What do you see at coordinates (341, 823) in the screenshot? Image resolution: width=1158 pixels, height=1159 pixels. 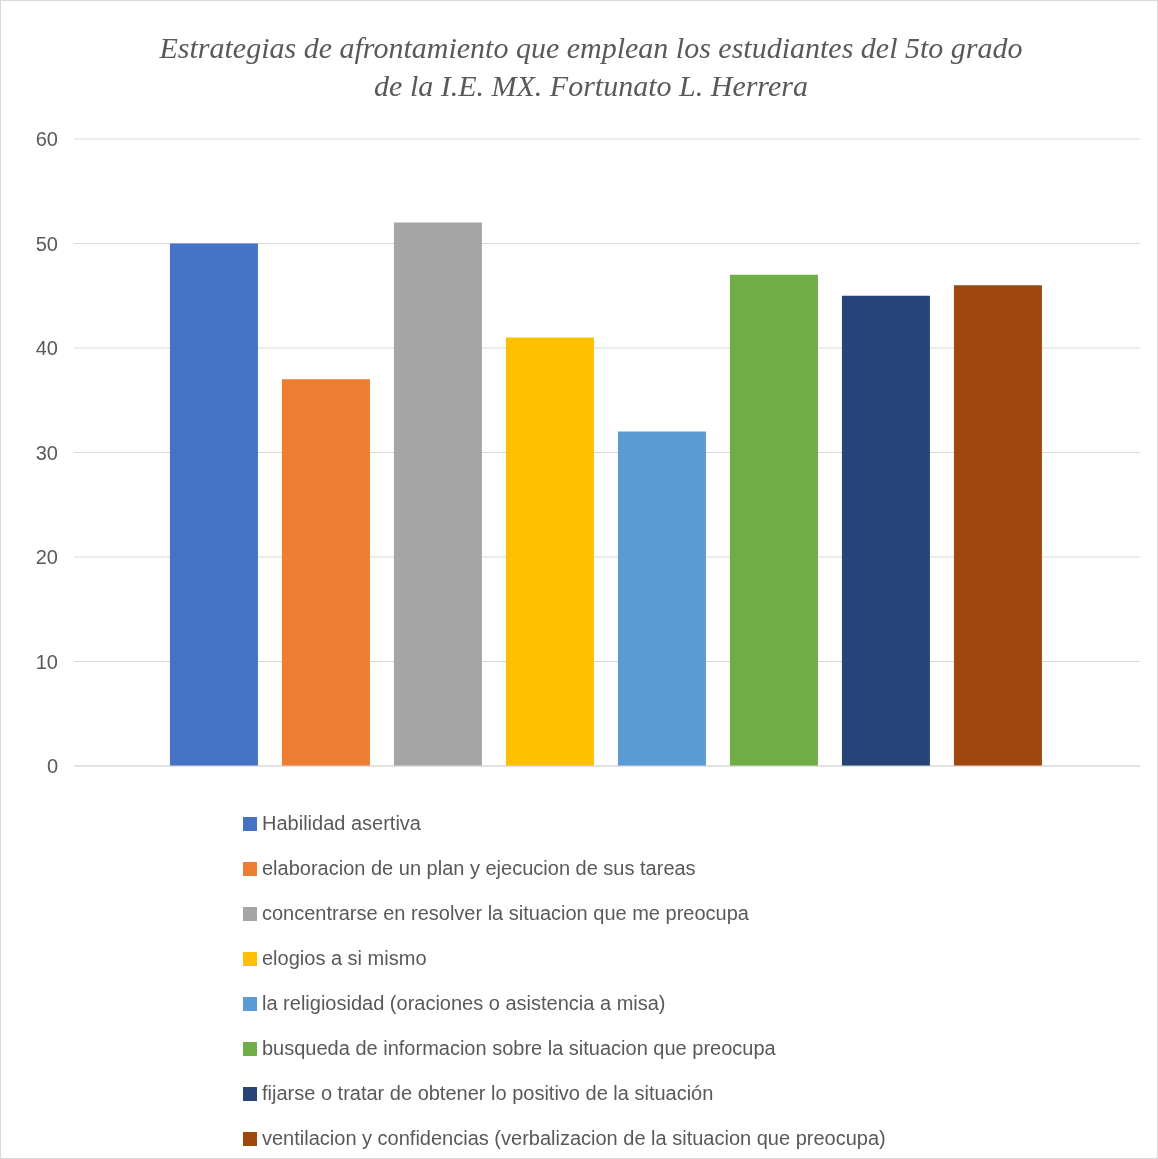 I see `legend-label: Habilidad asertiva` at bounding box center [341, 823].